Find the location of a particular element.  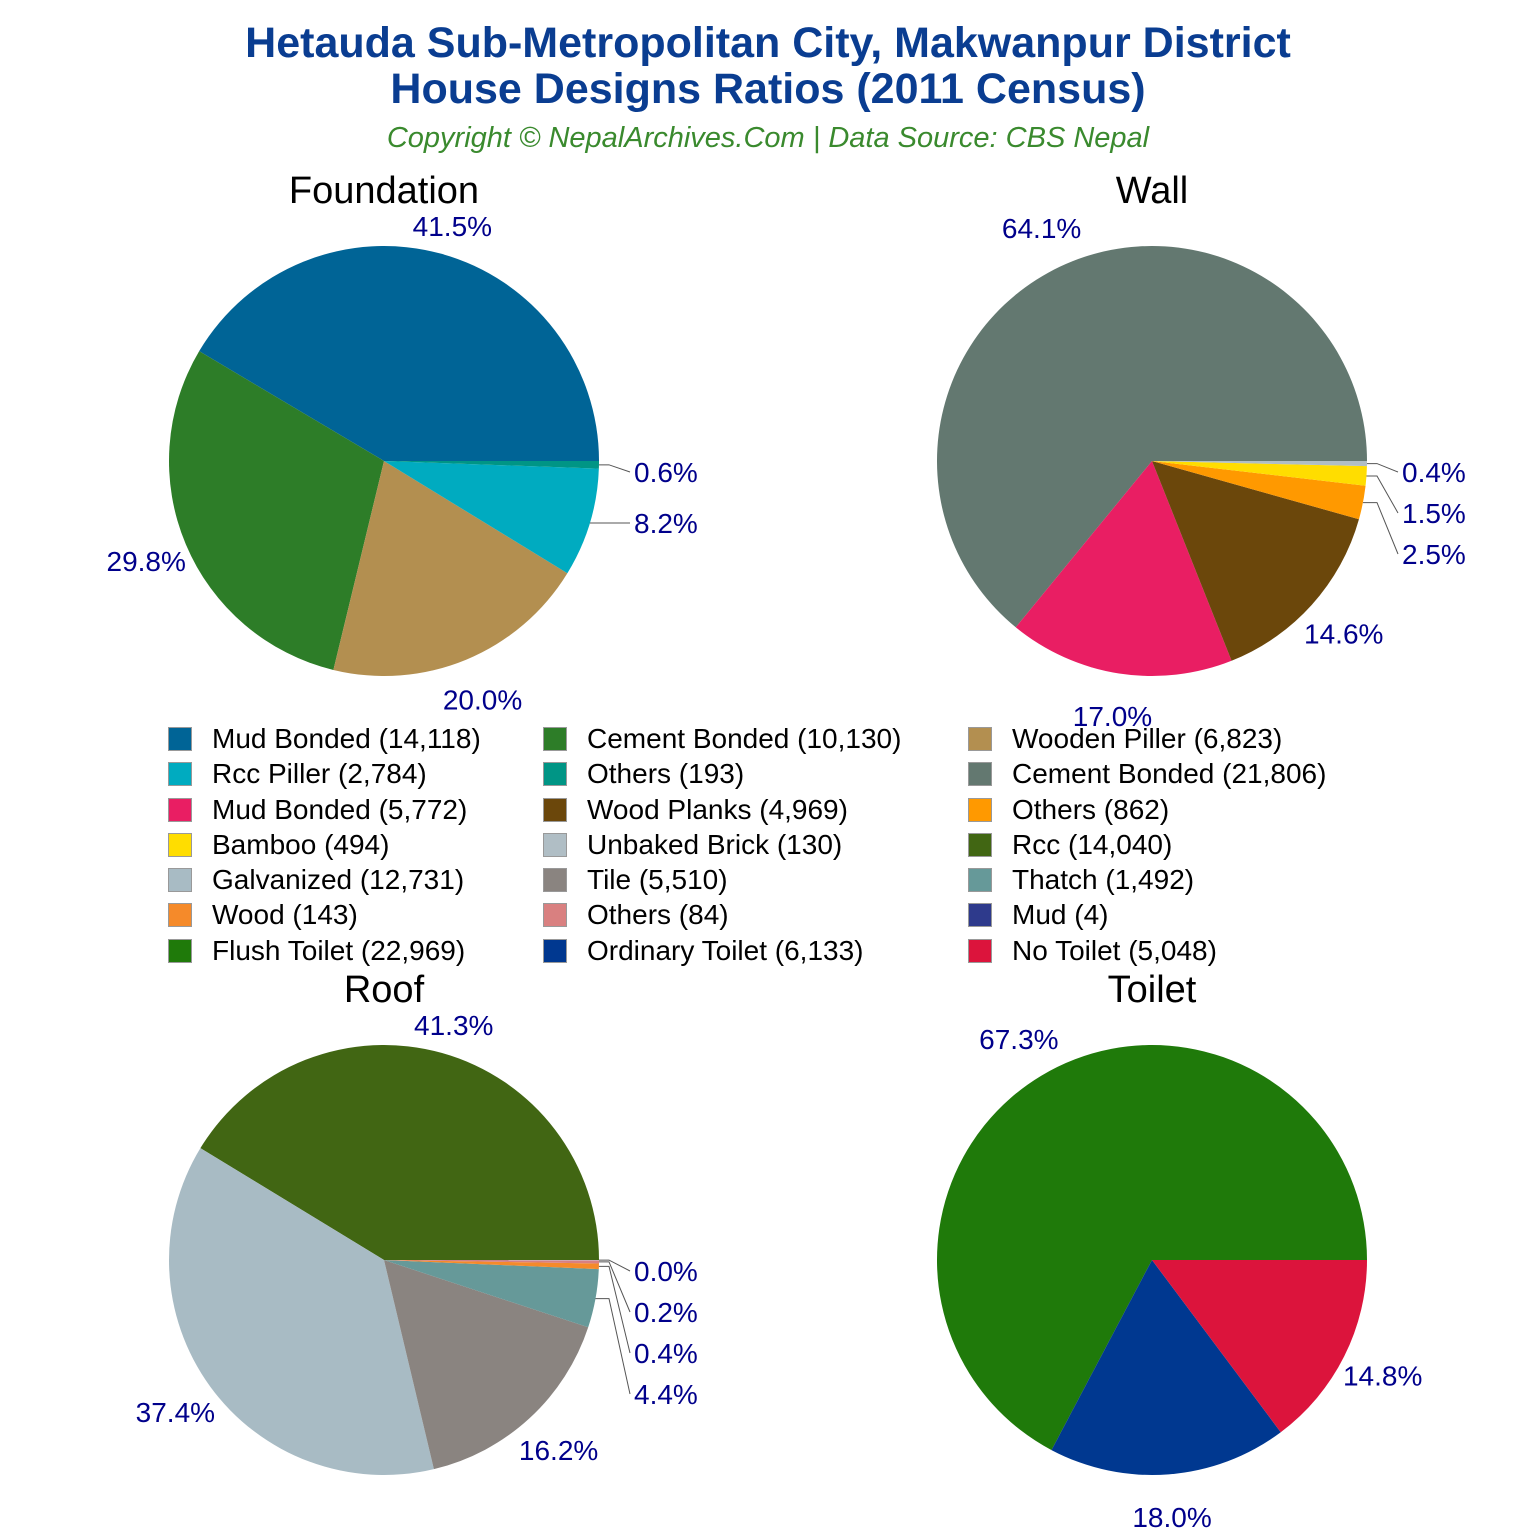

legend-item: Tile (5,510) is located at coordinates (755, 879).